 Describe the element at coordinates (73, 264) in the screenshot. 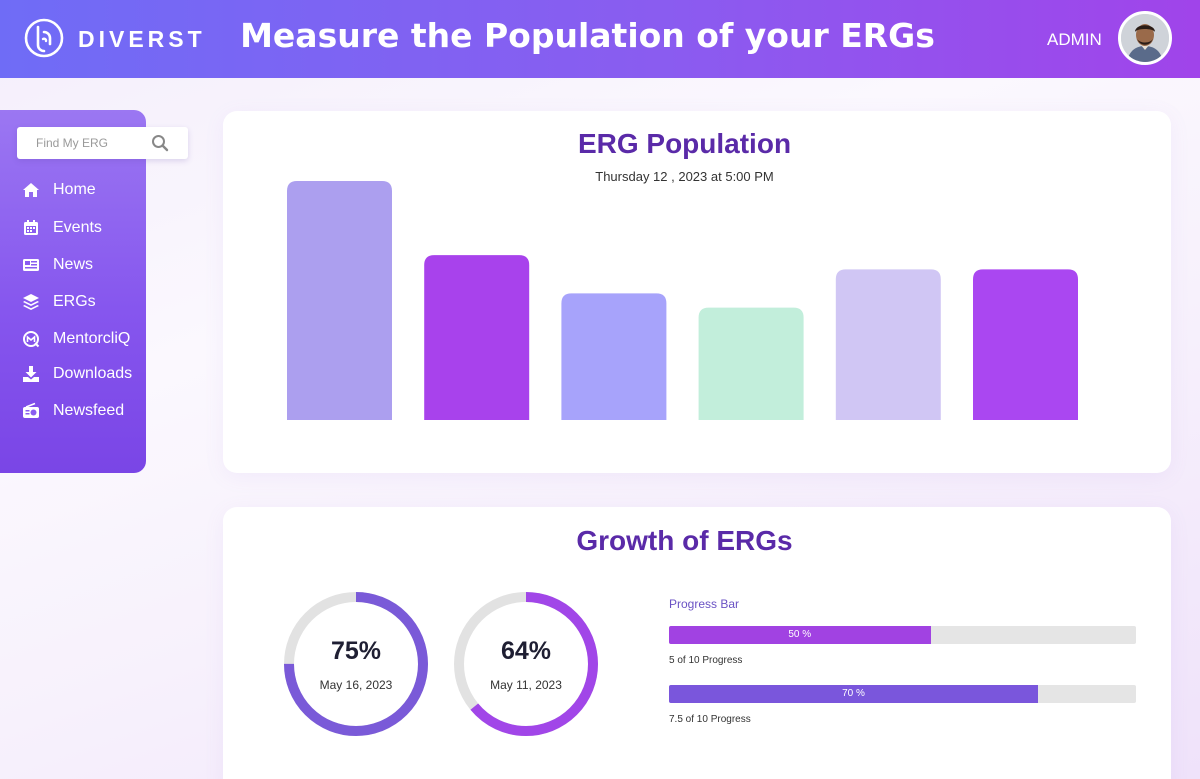

I see `sidebar-item-label: News` at that location.